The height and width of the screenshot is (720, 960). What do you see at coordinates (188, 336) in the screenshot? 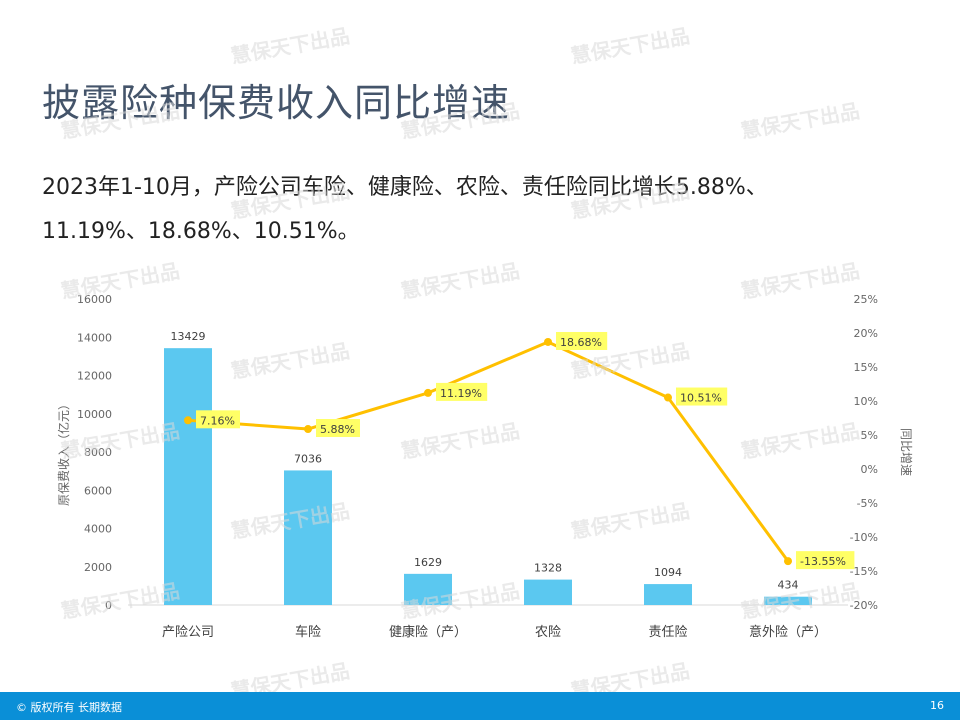
I see `bar-value-label: 13429` at bounding box center [188, 336].